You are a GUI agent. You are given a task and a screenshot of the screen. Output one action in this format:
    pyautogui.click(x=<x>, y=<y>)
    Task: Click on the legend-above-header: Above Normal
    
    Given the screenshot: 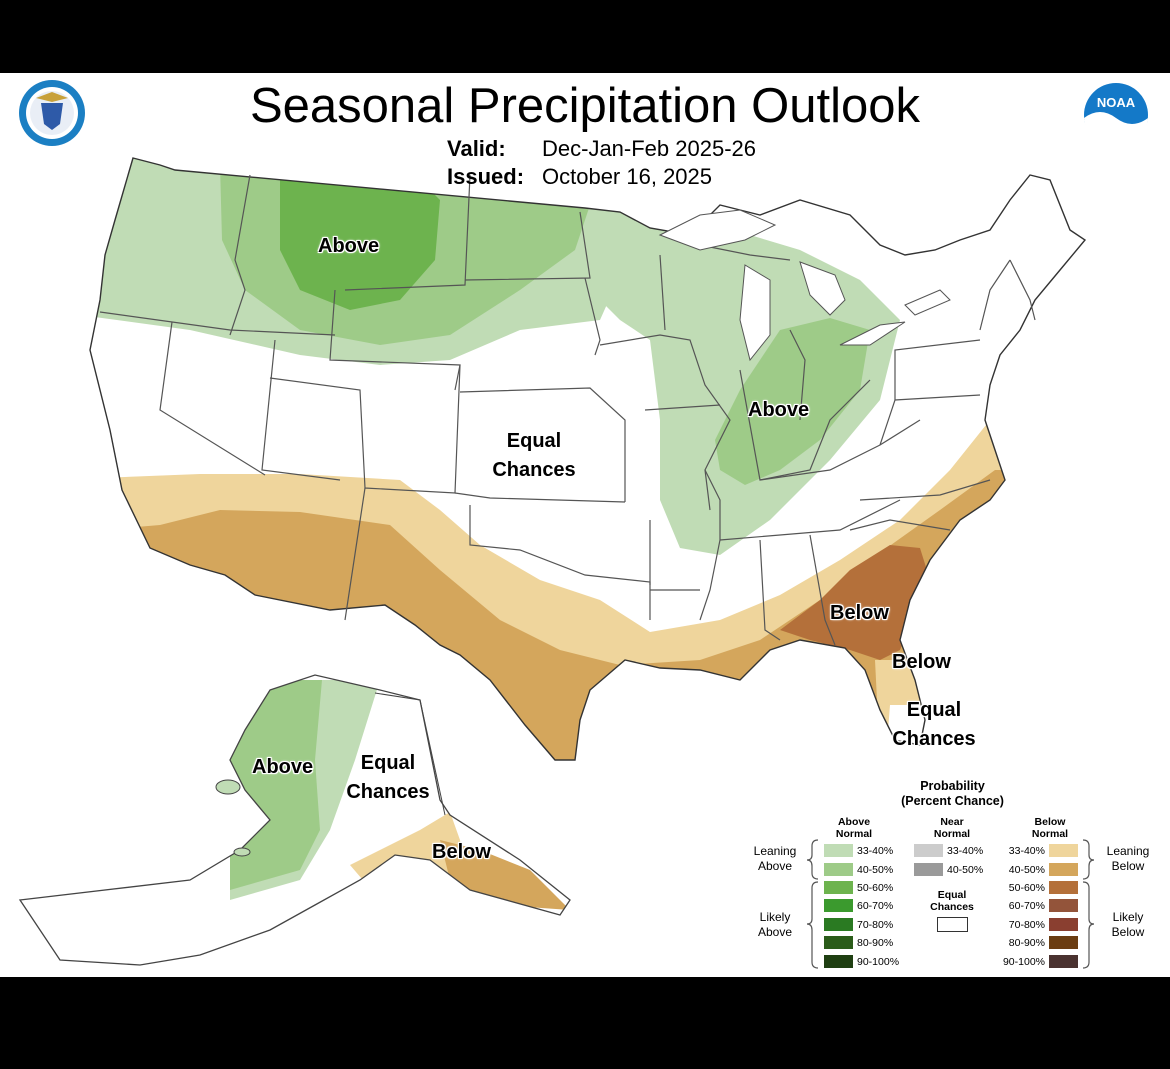 What is the action you would take?
    pyautogui.click(x=854, y=828)
    